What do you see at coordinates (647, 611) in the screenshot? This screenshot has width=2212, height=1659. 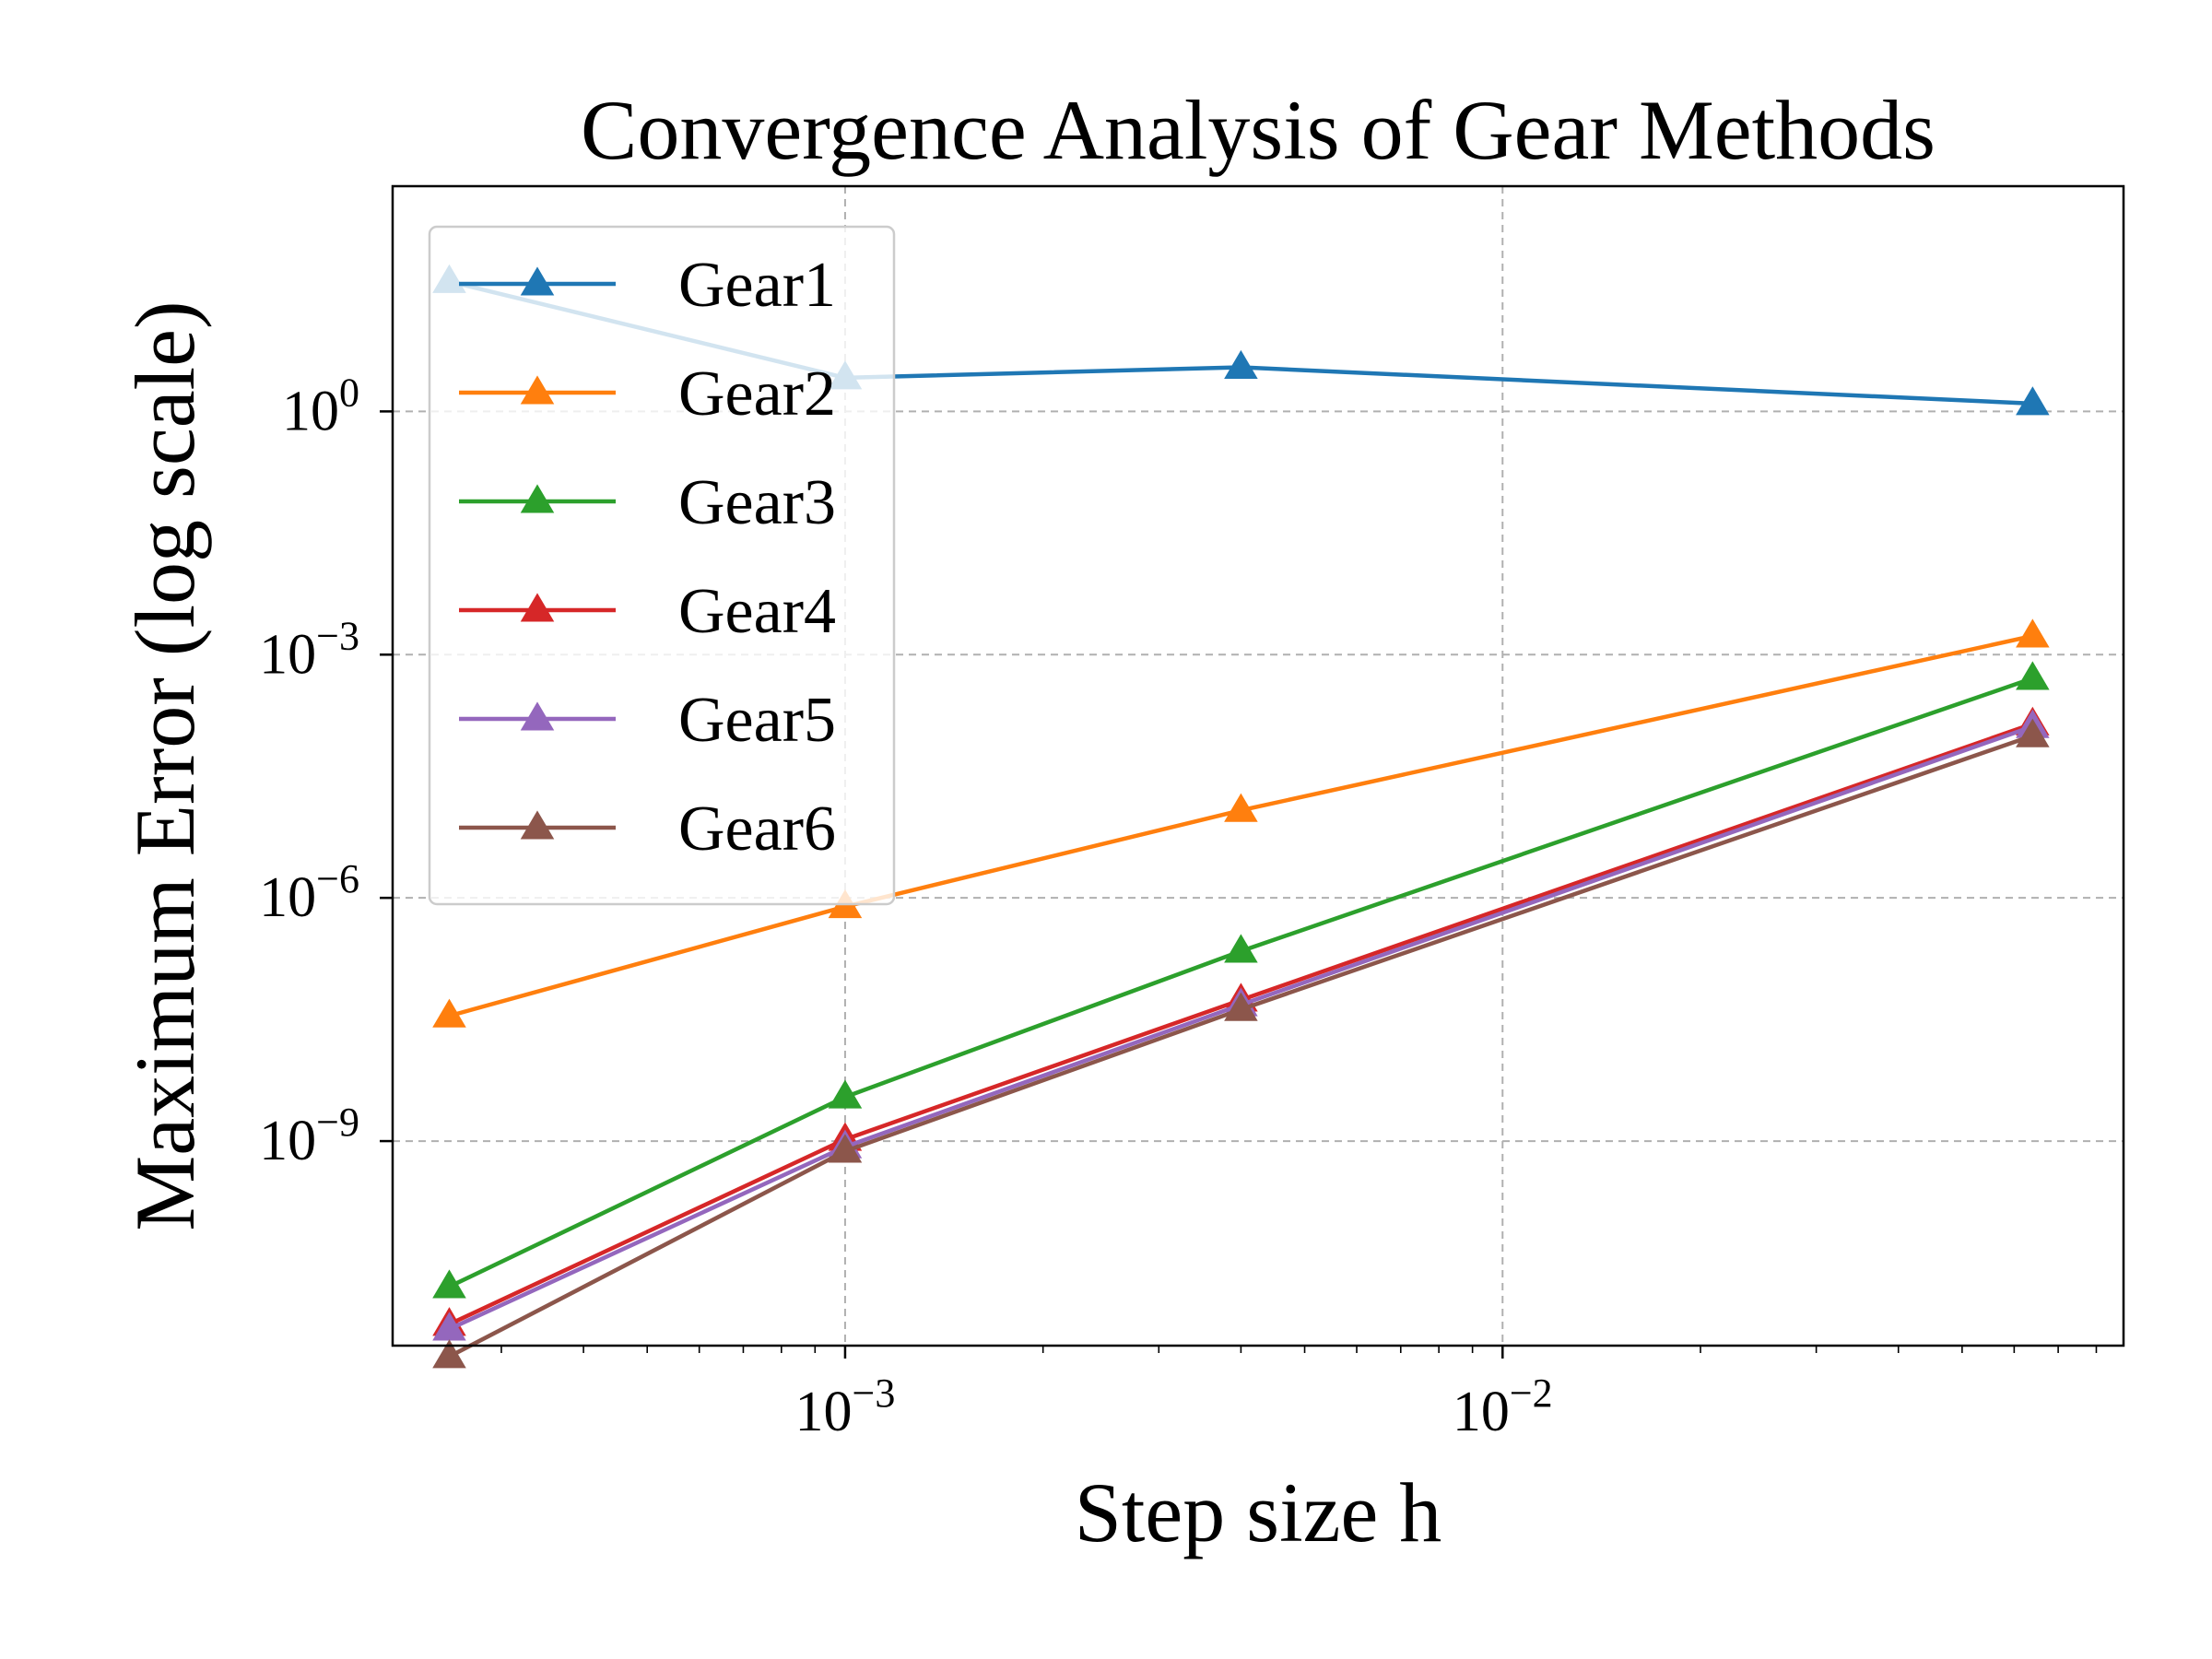 I see `legend-entry-gear4: Gear4` at bounding box center [647, 611].